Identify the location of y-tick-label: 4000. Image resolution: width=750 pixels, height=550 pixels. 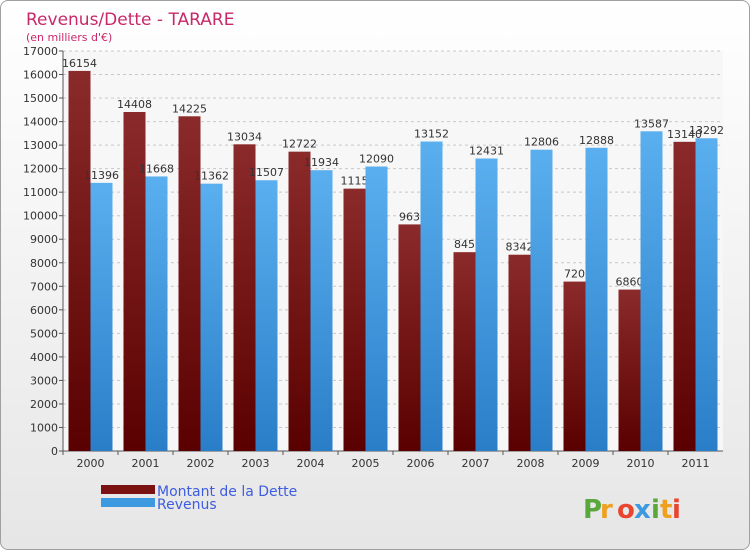
(44, 357).